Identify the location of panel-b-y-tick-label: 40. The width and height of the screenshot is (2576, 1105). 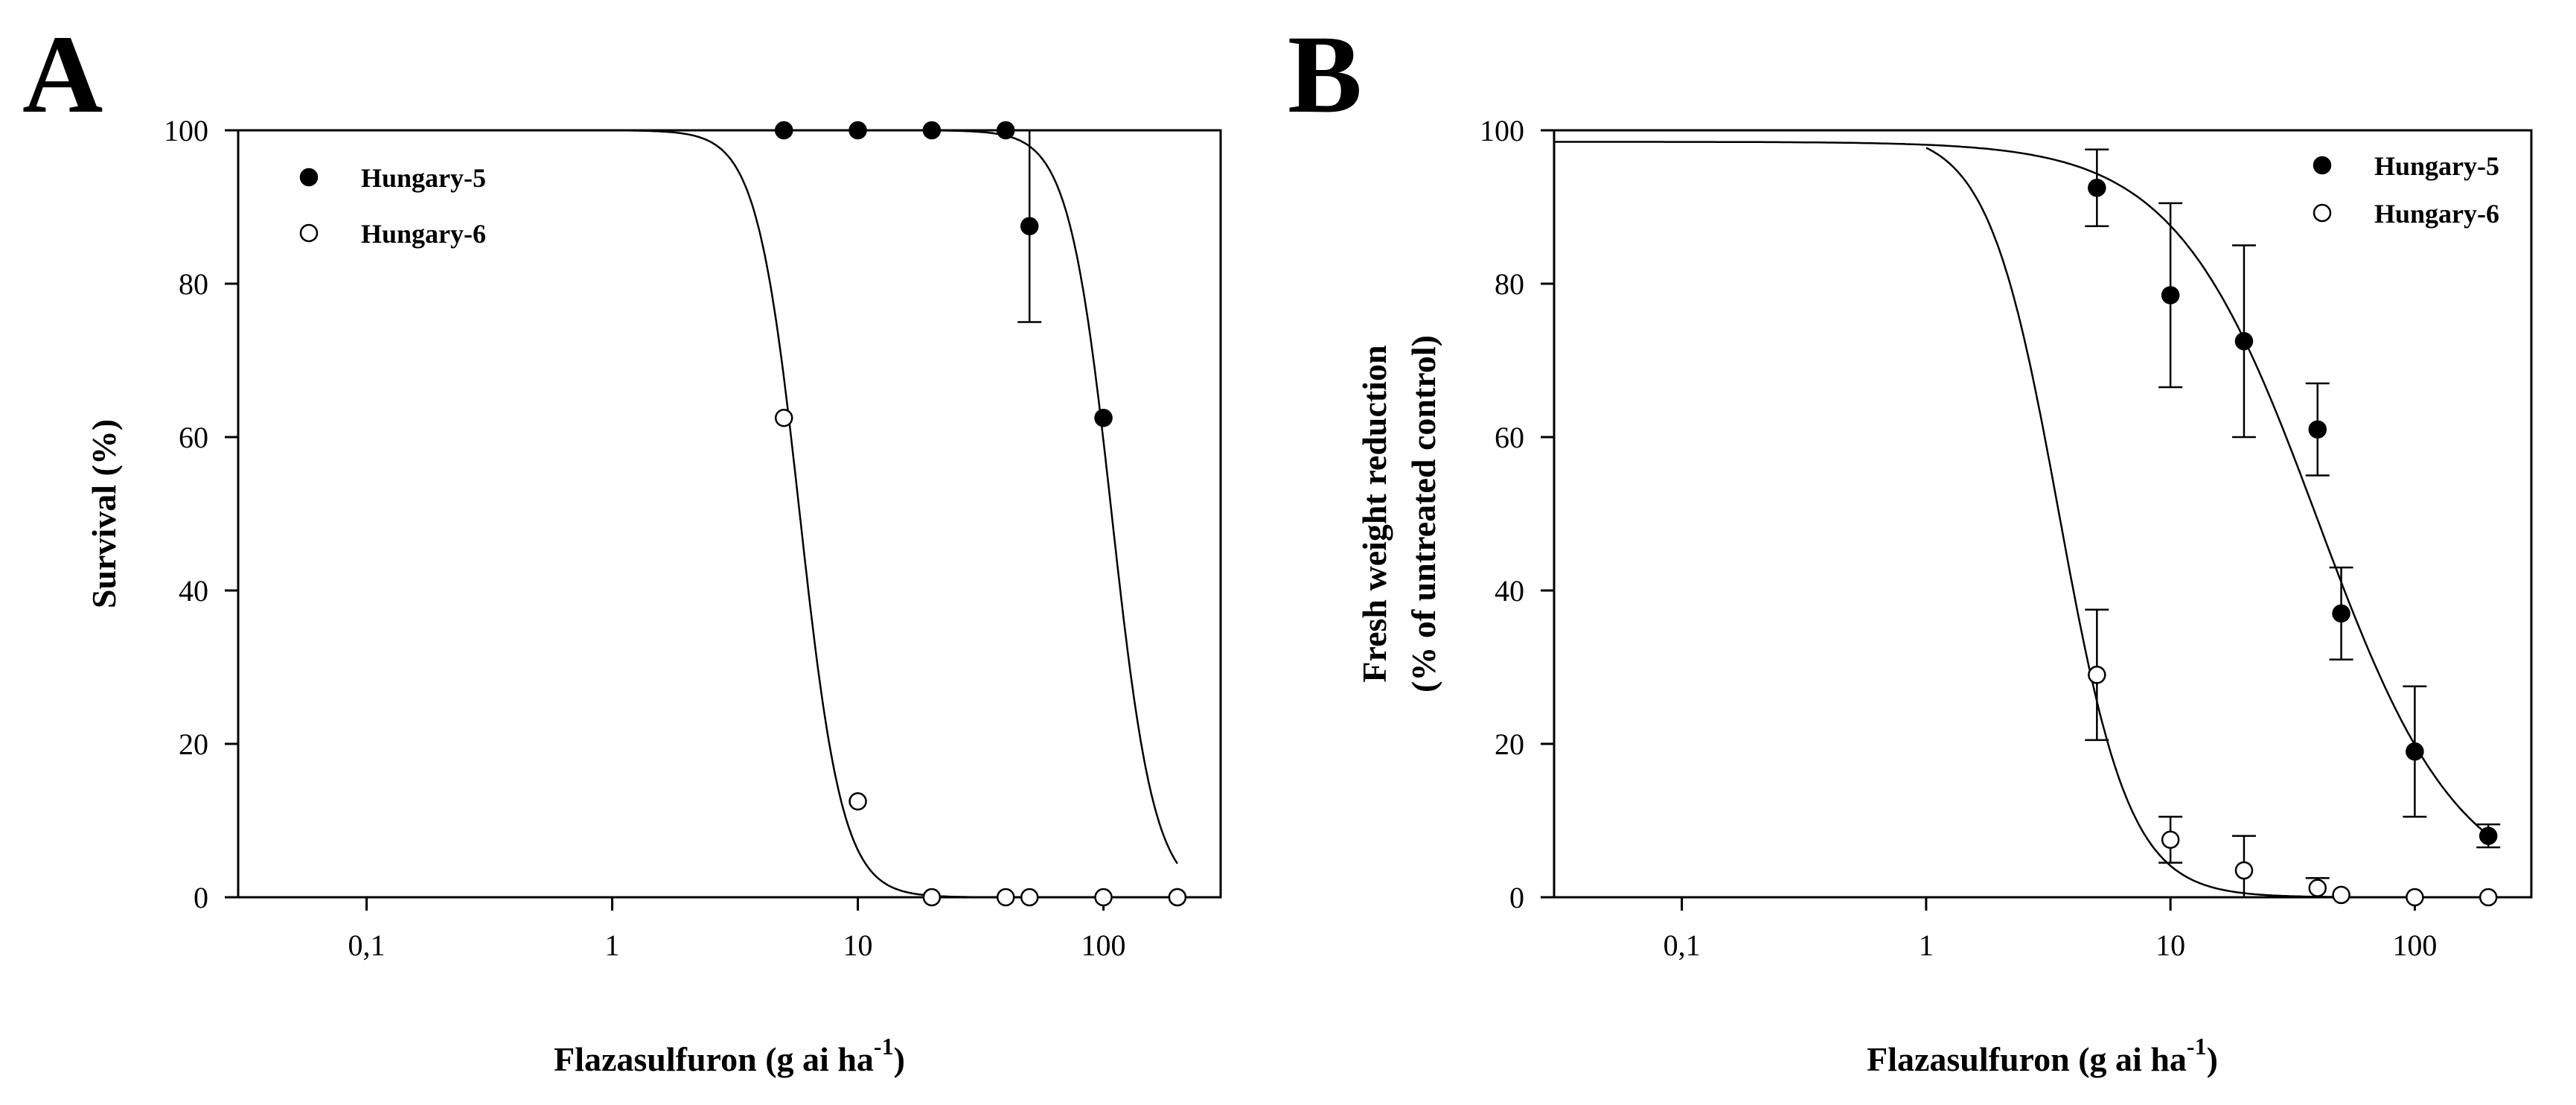
(1510, 591).